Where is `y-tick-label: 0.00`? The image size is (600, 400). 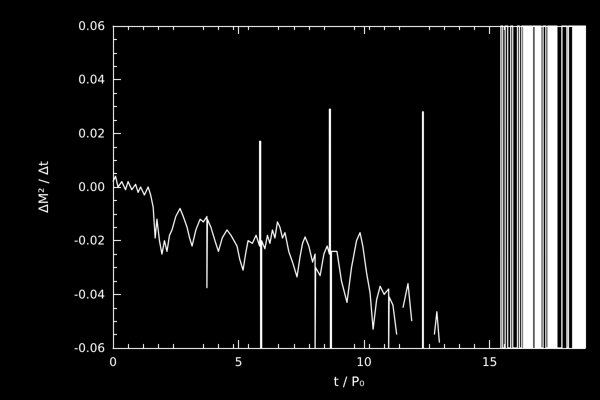
y-tick-label: 0.00 is located at coordinates (91, 187).